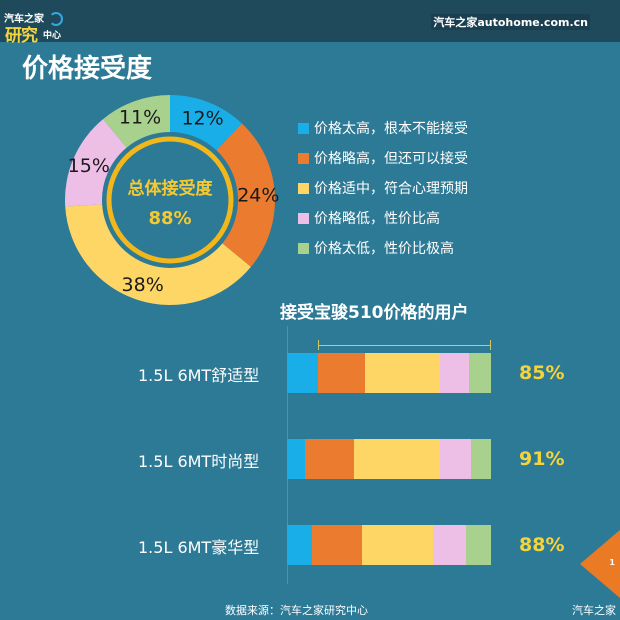 Image resolution: width=620 pixels, height=620 pixels. What do you see at coordinates (258, 195) in the screenshot?
I see `slice-label: 24%` at bounding box center [258, 195].